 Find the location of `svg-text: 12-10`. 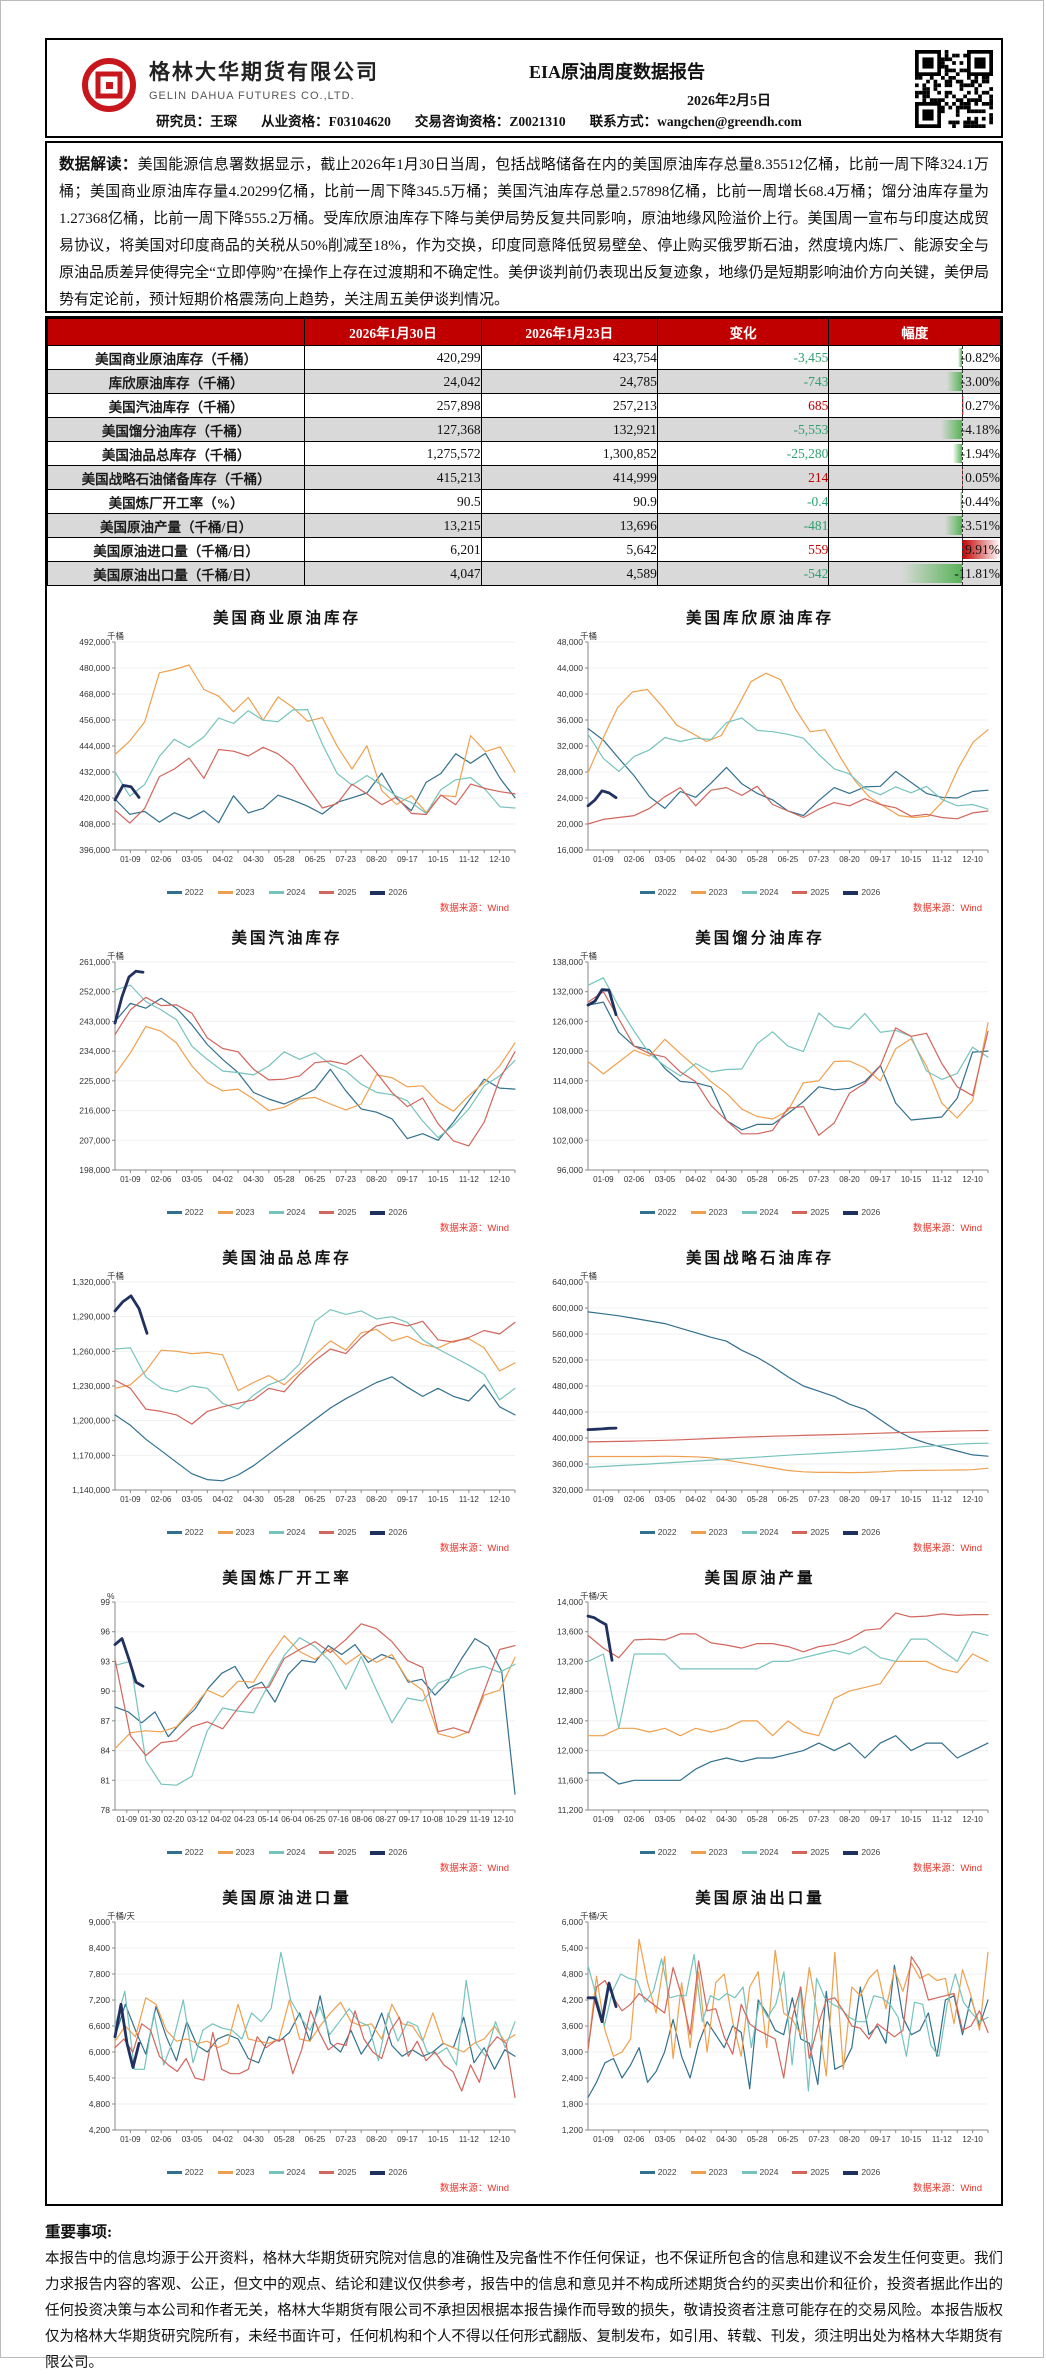

svg-text: 12-10 is located at coordinates (972, 1179).